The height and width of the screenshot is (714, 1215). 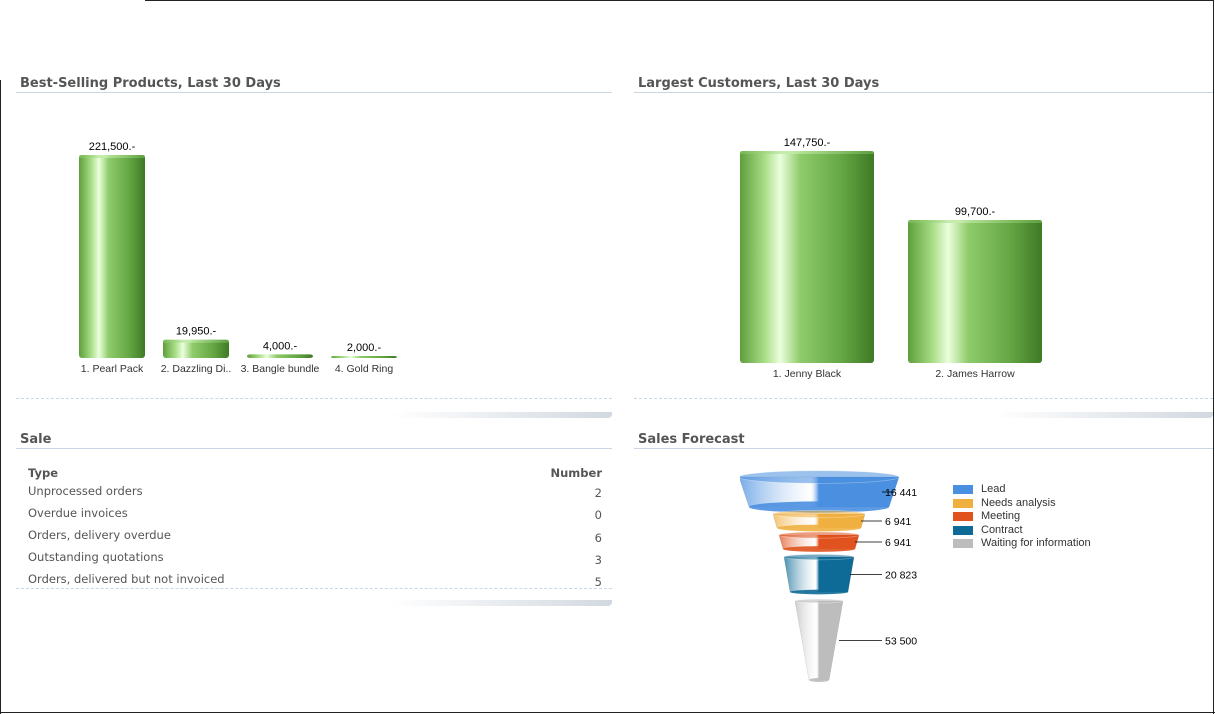 I want to click on window-border-top, so click(x=679, y=0).